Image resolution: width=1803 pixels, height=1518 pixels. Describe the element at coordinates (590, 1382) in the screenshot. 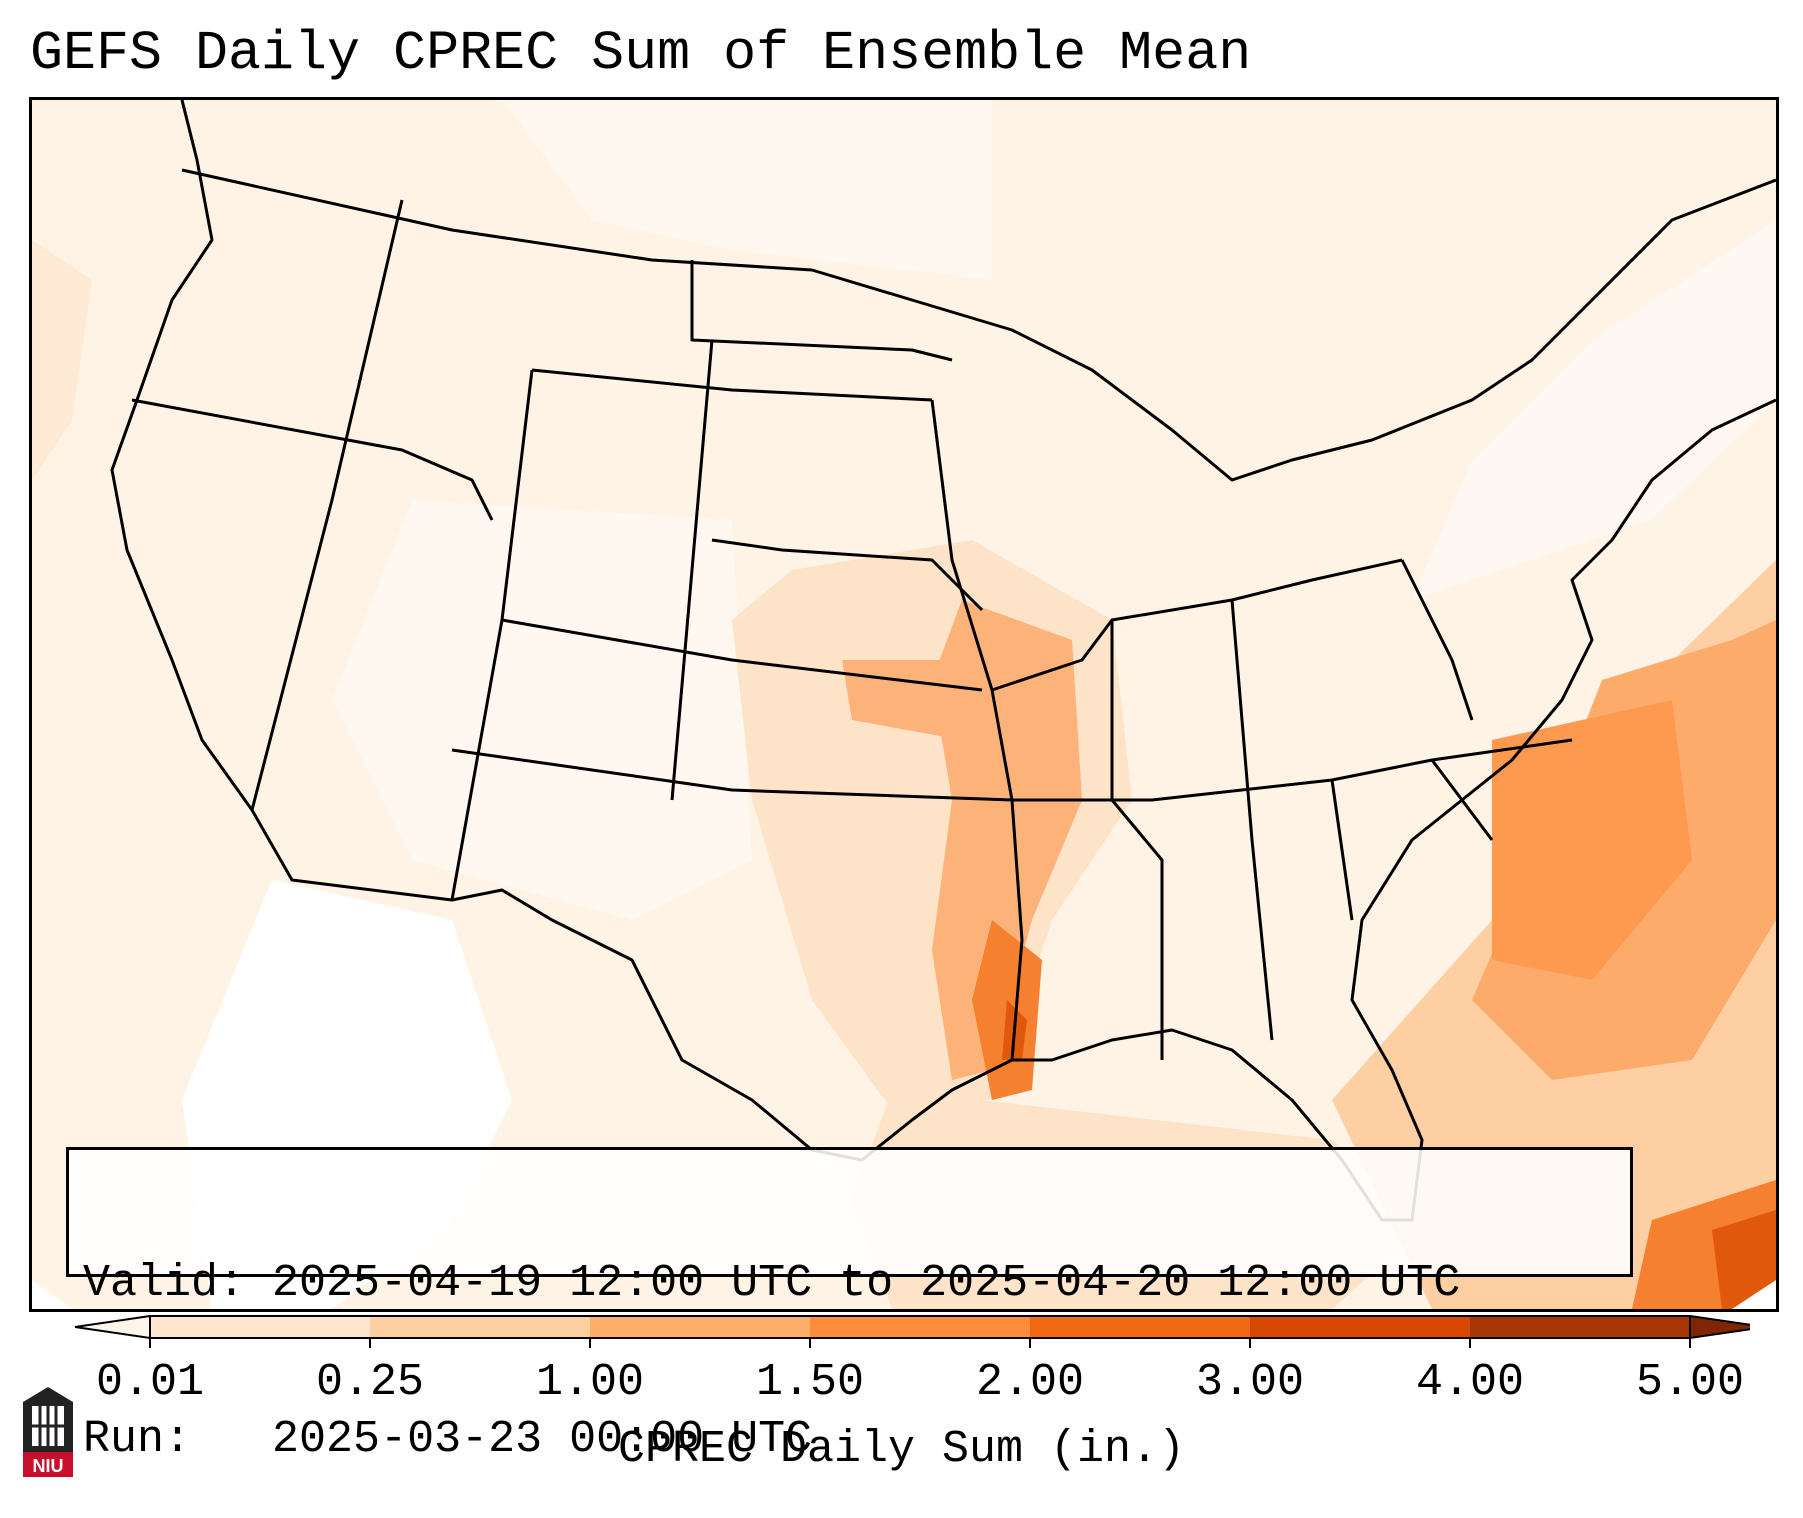

I see `colorbar-tick-label: 1.00` at that location.